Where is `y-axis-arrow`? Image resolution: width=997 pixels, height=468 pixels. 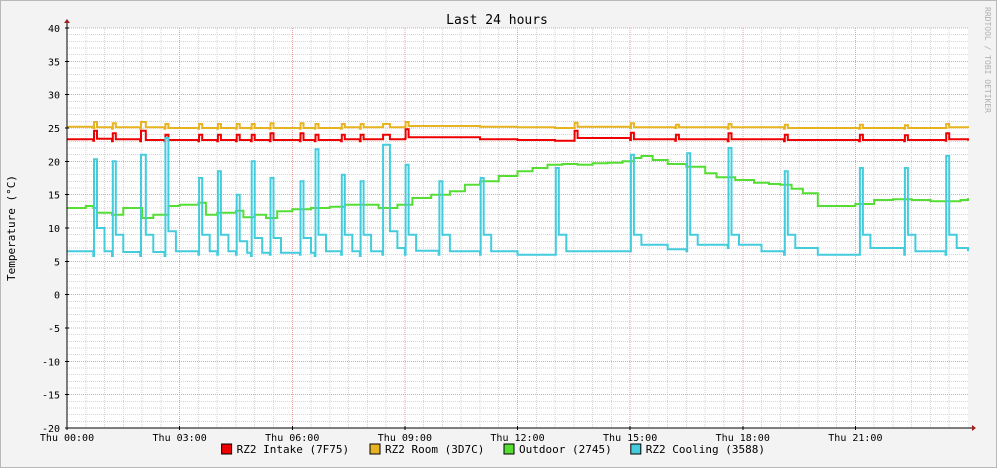 y-axis-arrow is located at coordinates (67, 21).